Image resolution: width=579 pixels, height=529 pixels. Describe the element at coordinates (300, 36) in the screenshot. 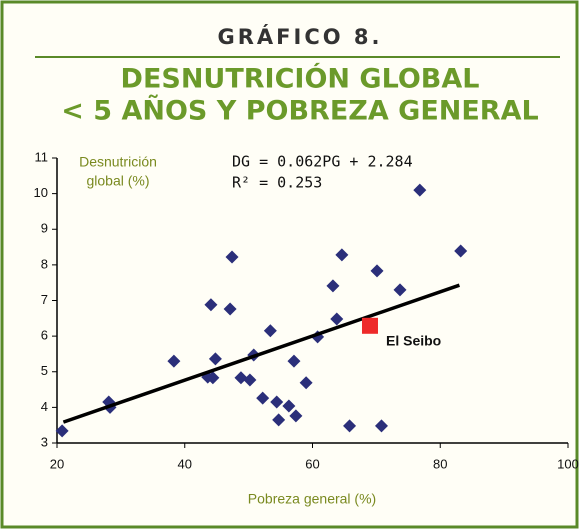

I see `header: GRÁFICO 8.` at that location.